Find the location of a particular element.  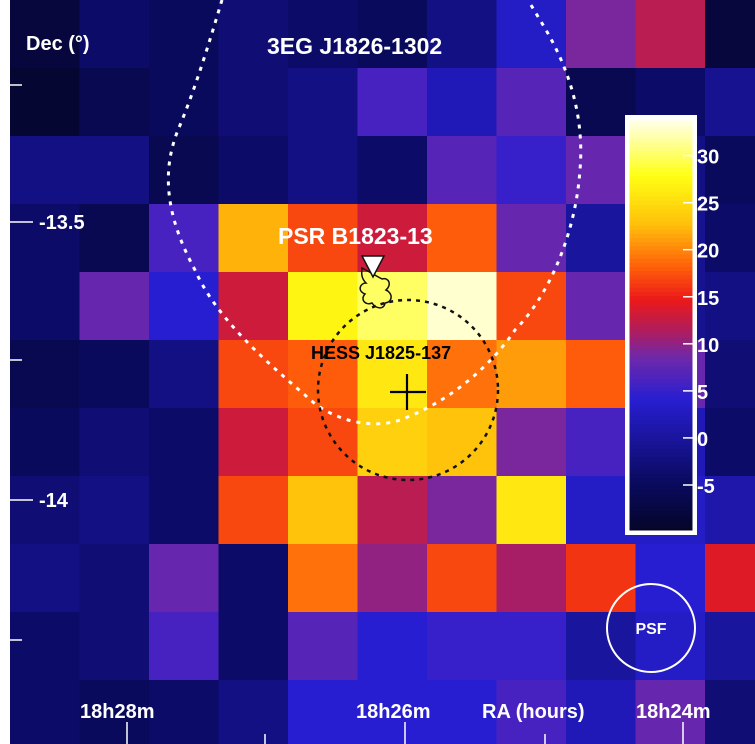

y-tick-label-0: -13.5 is located at coordinates (62, 223).